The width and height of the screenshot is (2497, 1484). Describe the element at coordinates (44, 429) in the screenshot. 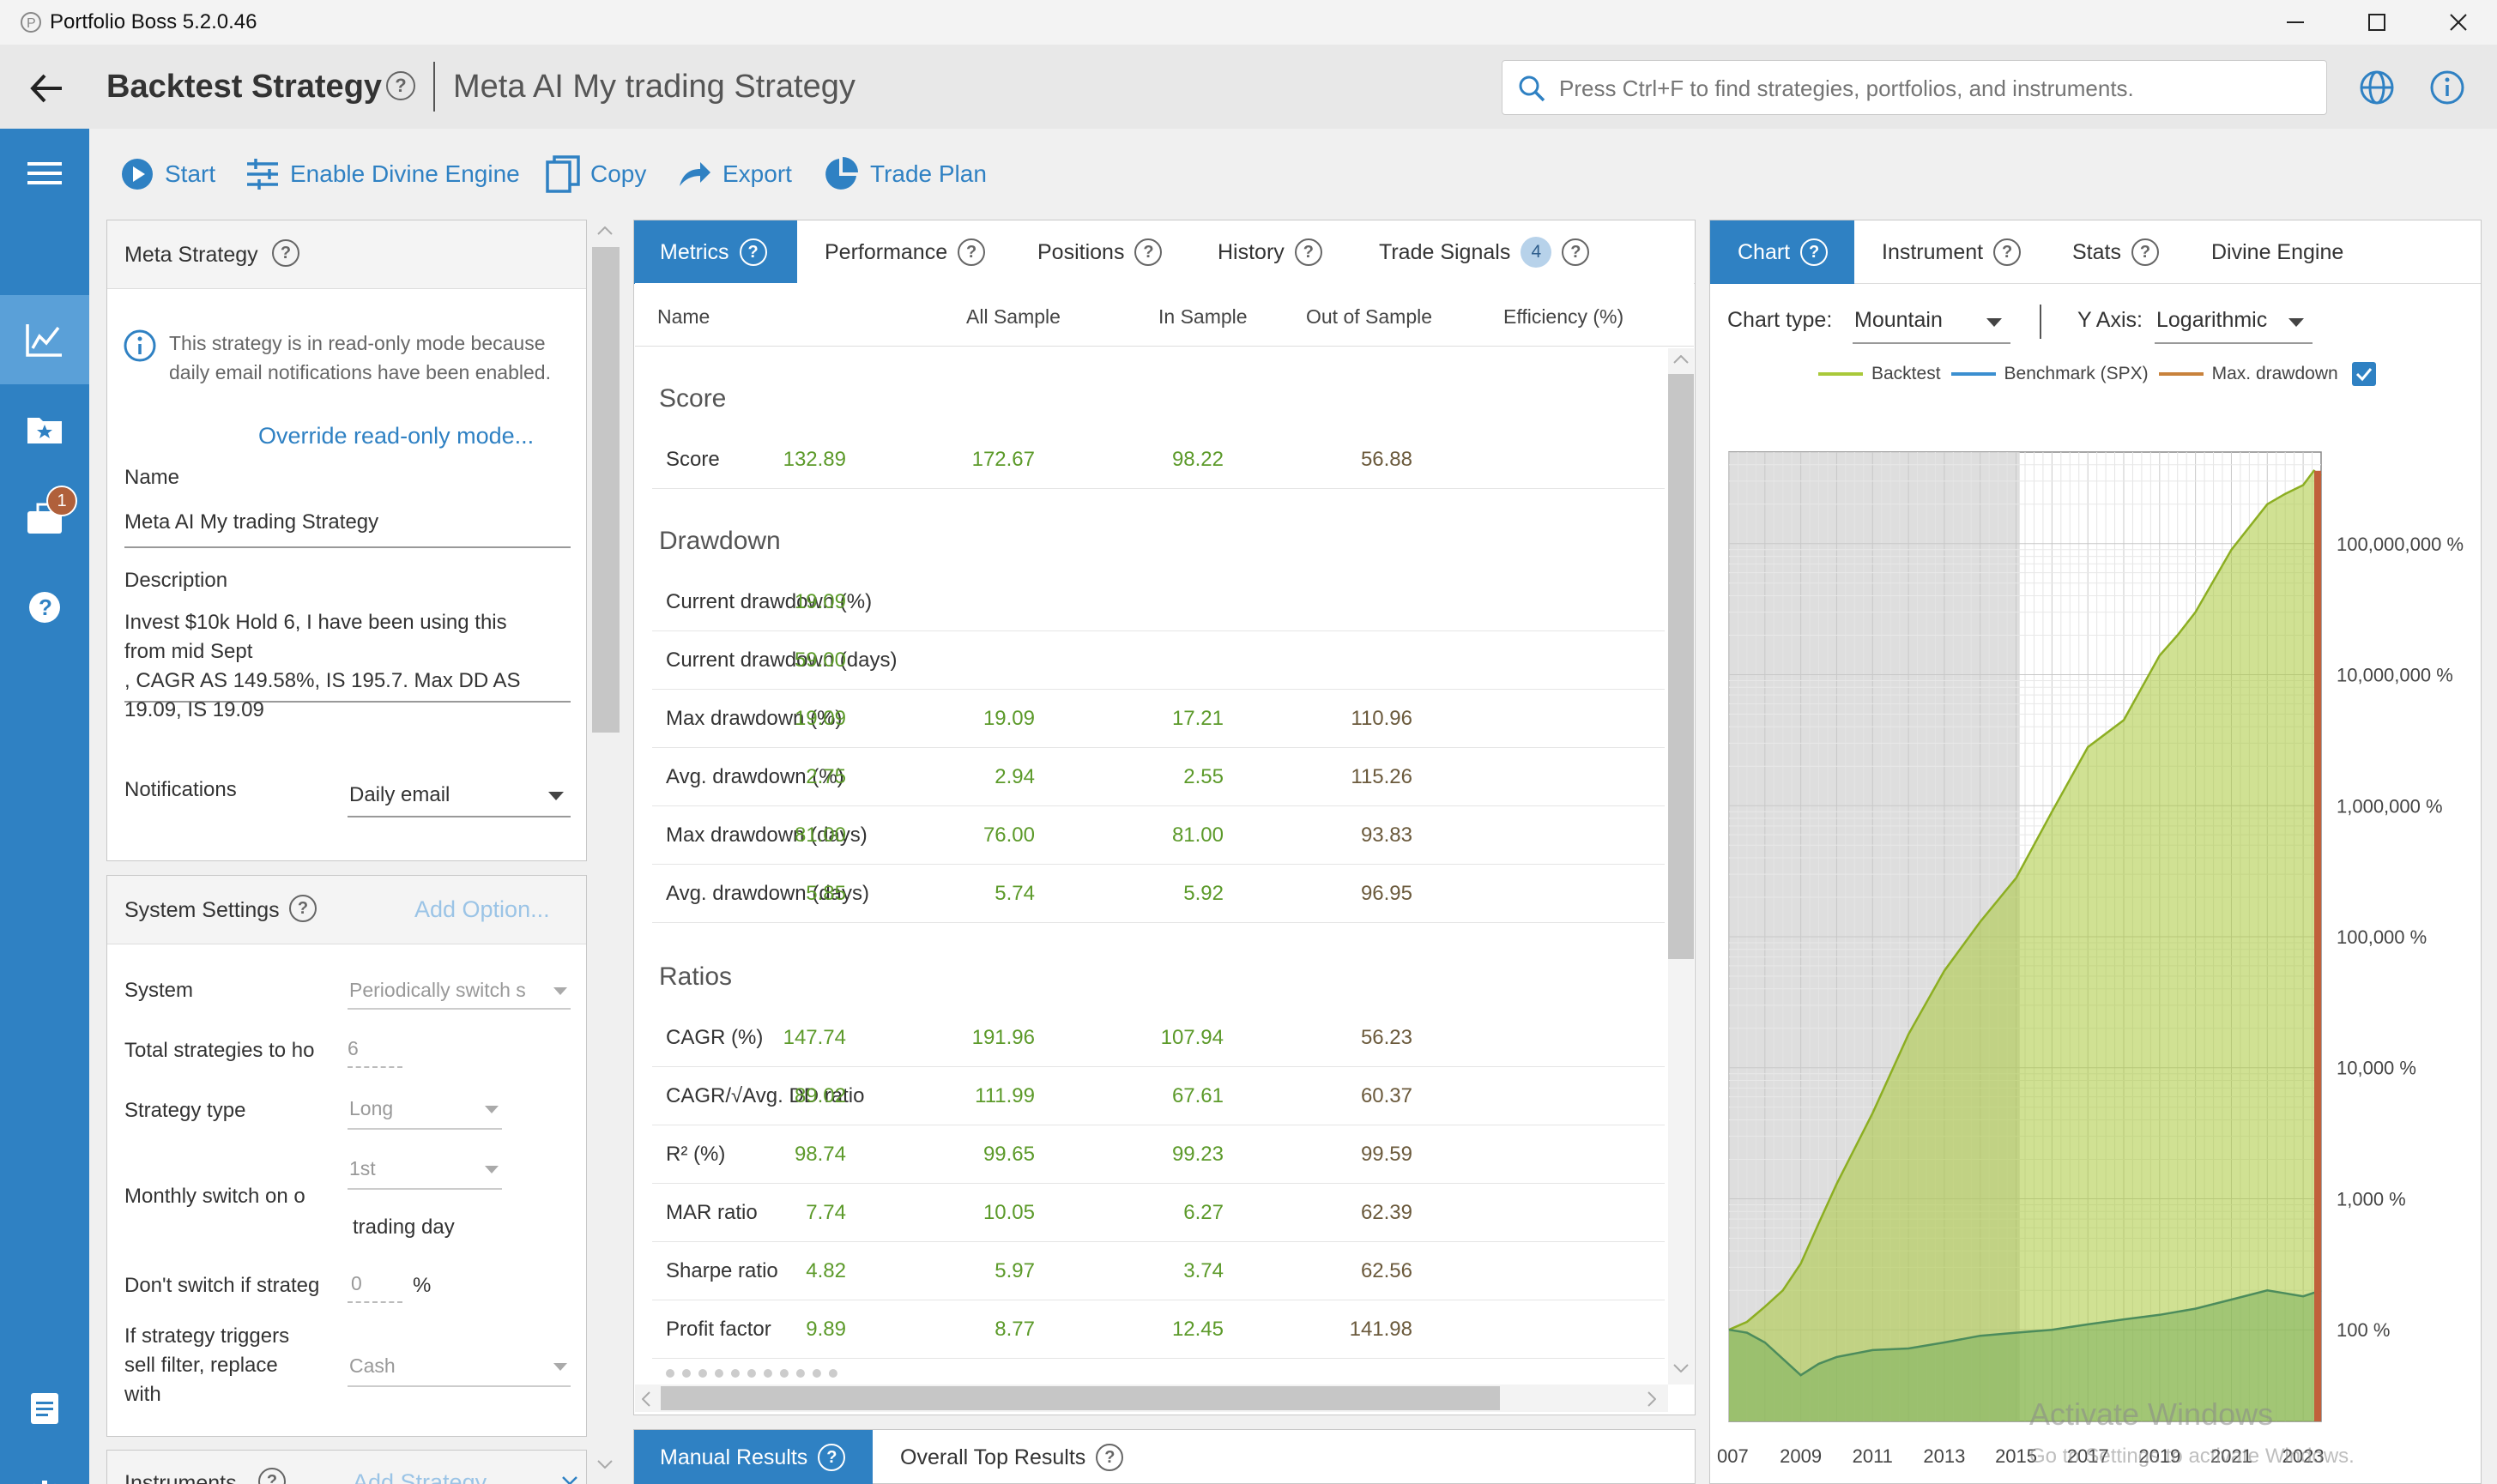

I see `sidebar-item-folders` at that location.